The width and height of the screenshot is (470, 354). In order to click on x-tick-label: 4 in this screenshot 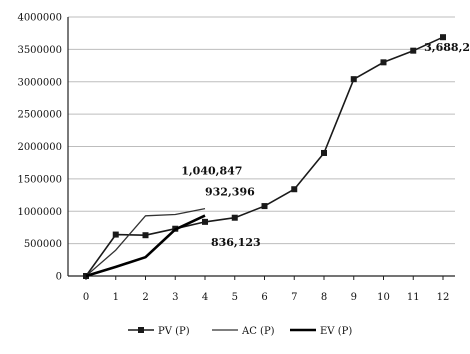, I will do `click(205, 297)`.